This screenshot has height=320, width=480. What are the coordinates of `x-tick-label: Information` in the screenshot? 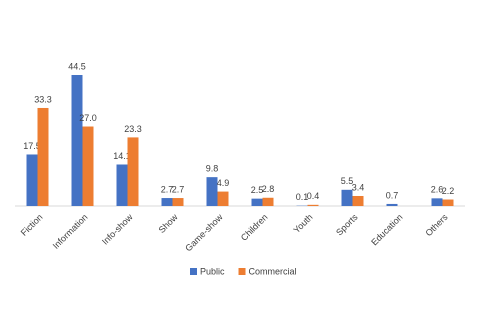 It's located at (70, 231).